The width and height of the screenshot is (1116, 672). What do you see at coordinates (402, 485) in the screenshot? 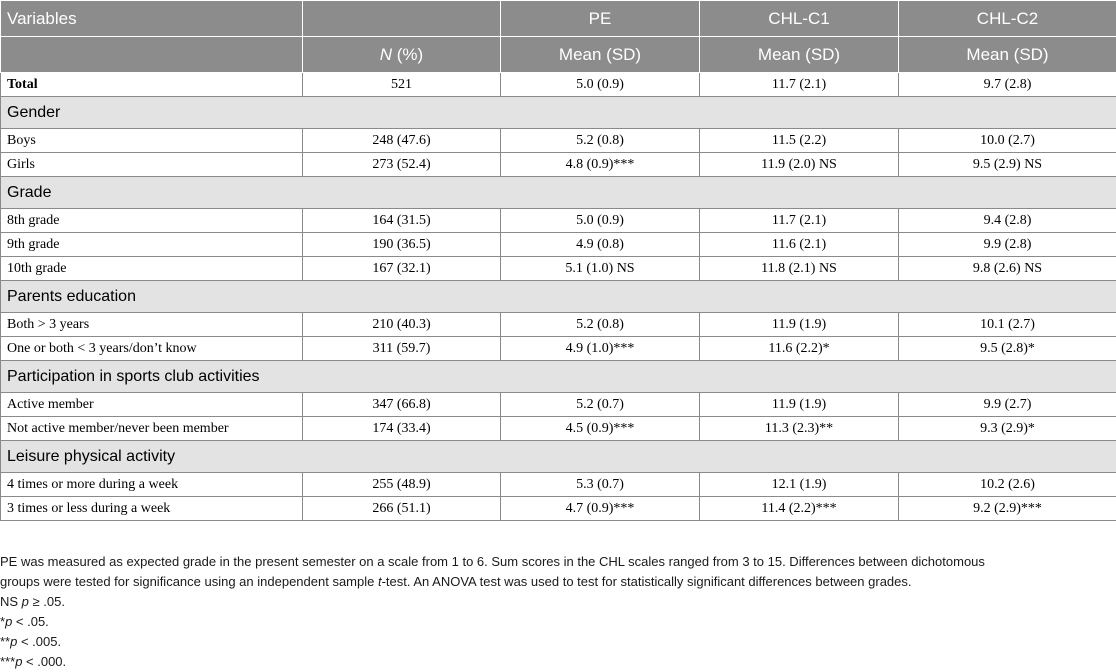
I see `cell-n: 255 (48.9)` at bounding box center [402, 485].